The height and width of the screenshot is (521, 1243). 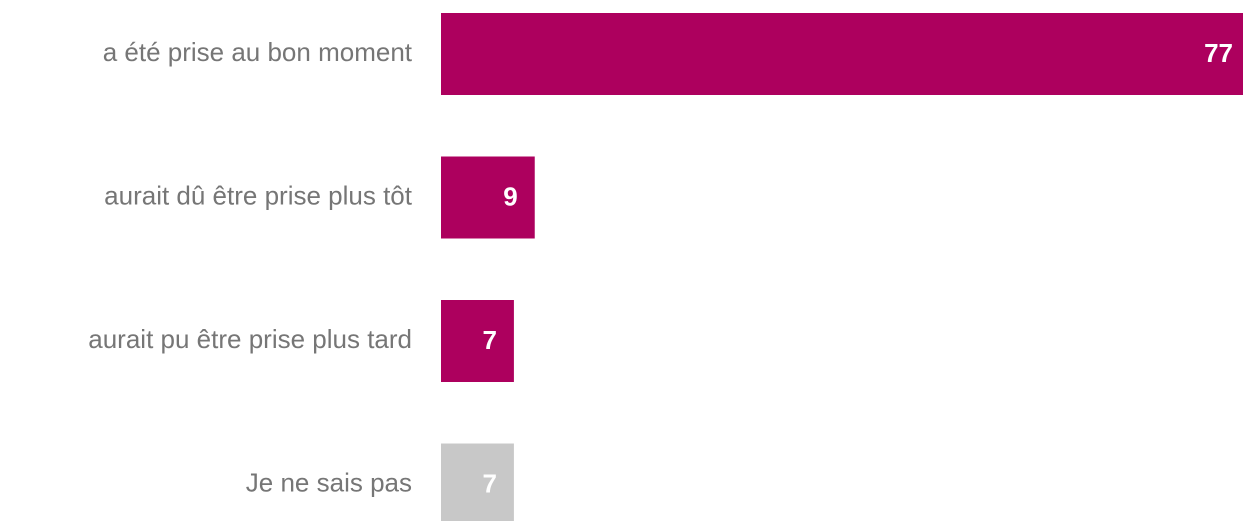 I want to click on value-label: 77, so click(x=1218, y=53).